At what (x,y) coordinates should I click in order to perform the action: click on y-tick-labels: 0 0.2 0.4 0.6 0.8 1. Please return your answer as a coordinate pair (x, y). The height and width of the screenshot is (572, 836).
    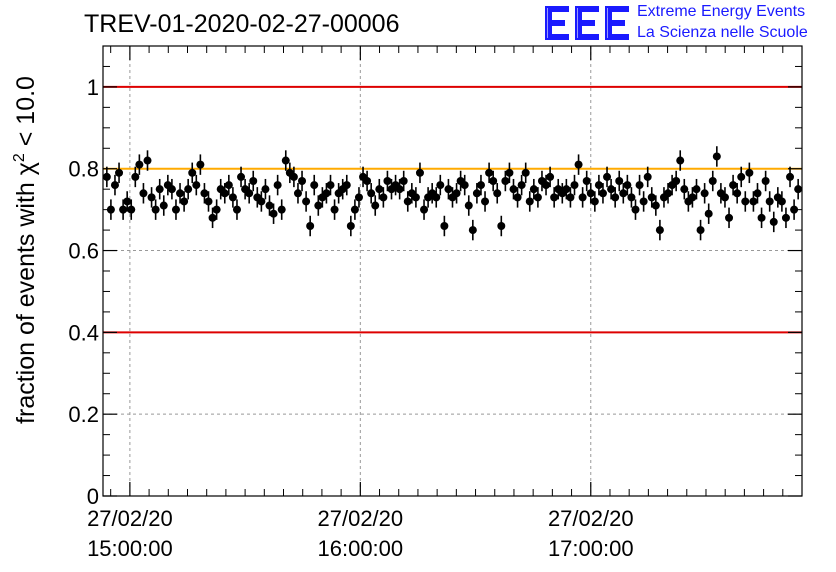
    Looking at the image, I should click on (83, 292).